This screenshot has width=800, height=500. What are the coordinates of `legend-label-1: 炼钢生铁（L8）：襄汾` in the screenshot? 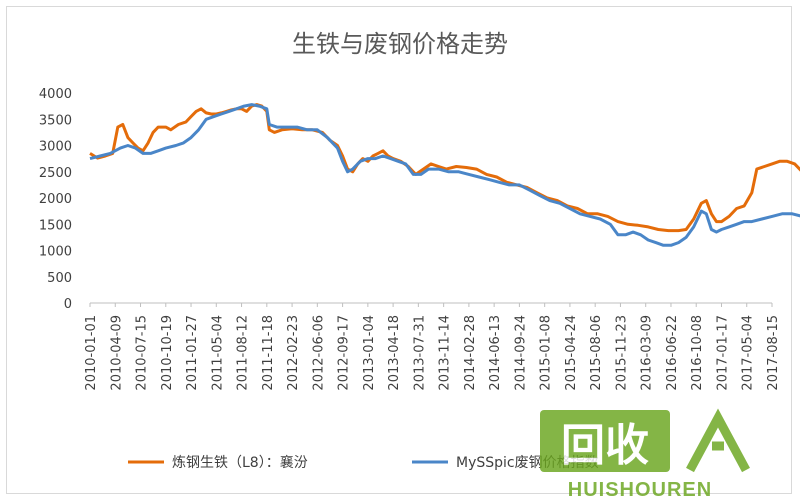 It's located at (240, 463).